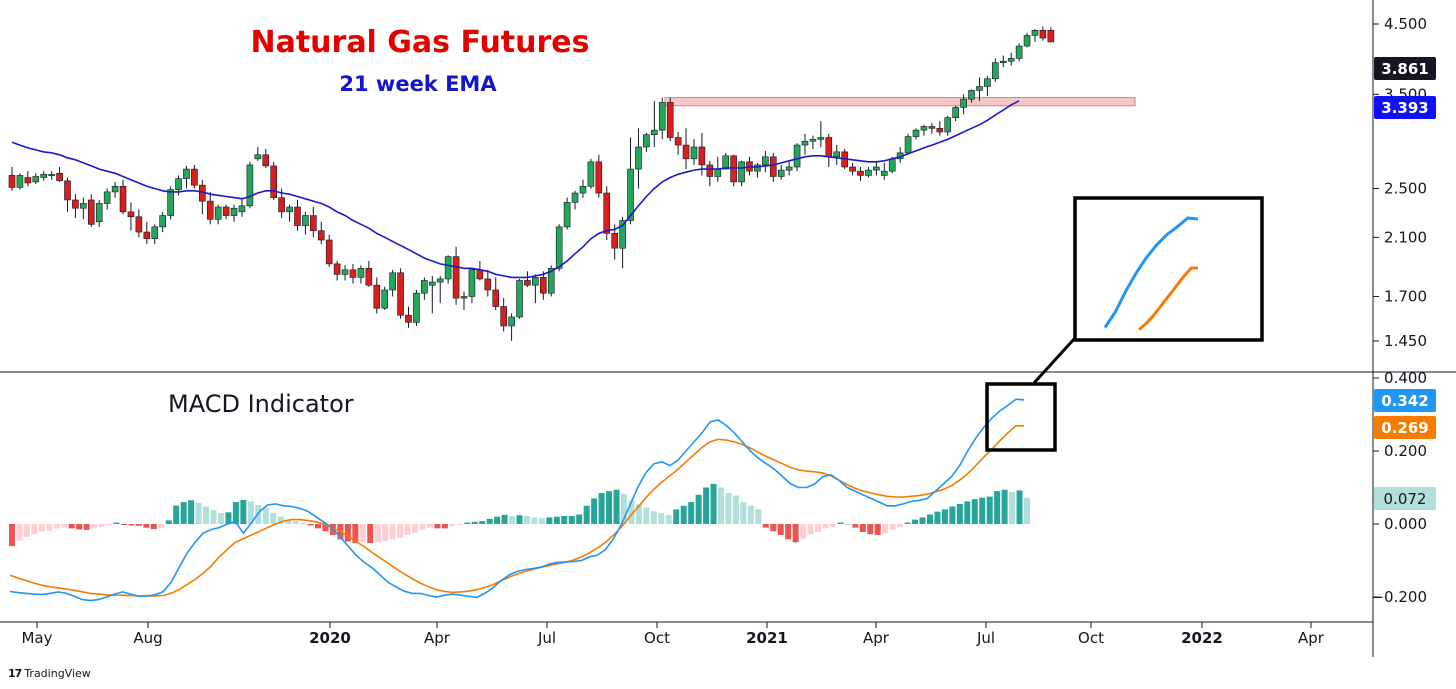 Image resolution: width=1456 pixels, height=689 pixels. I want to click on tradingview-logo-icon: 17, so click(15, 673).